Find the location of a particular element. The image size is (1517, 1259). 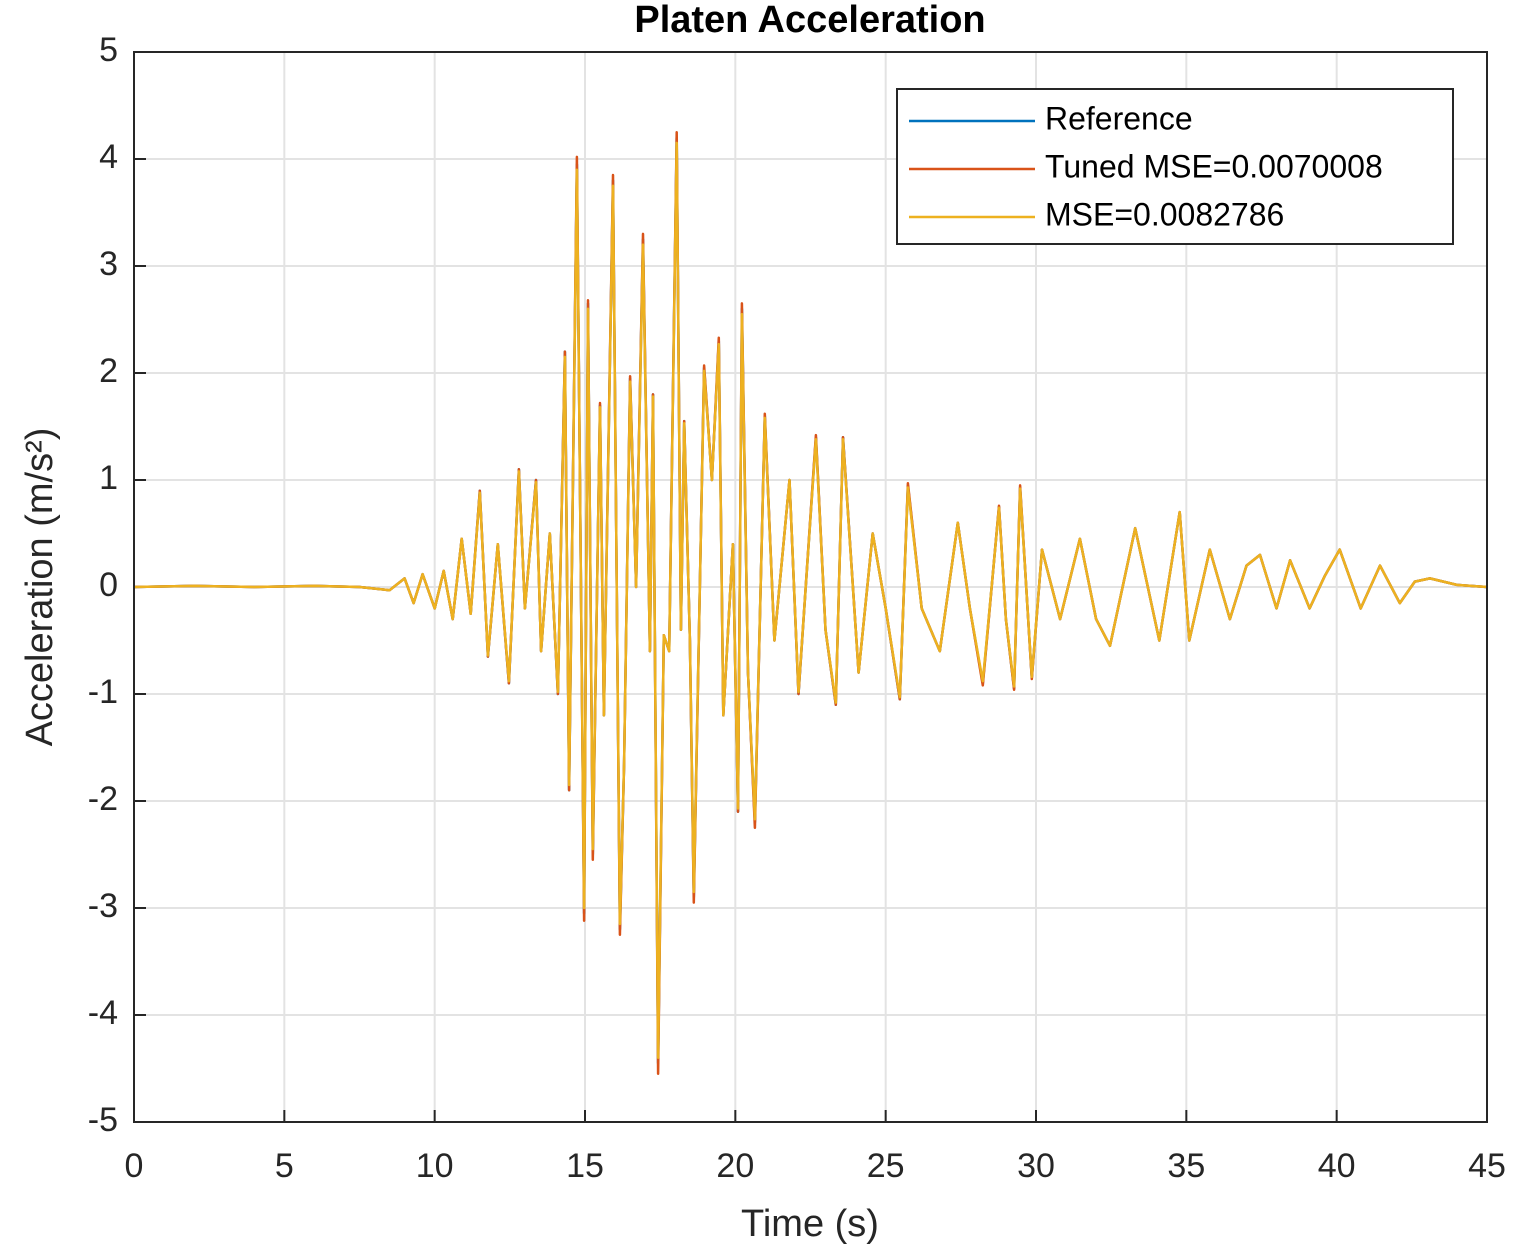

y-tick-label: 0 is located at coordinates (108, 585).